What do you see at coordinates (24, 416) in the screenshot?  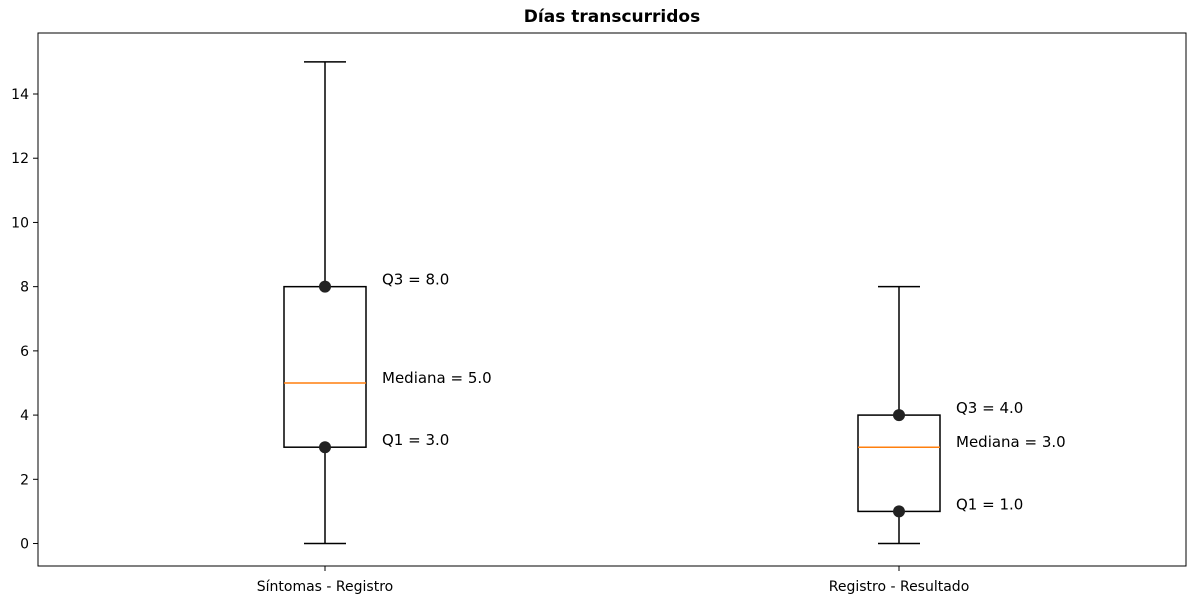 I see `y-tick-label: 4` at bounding box center [24, 416].